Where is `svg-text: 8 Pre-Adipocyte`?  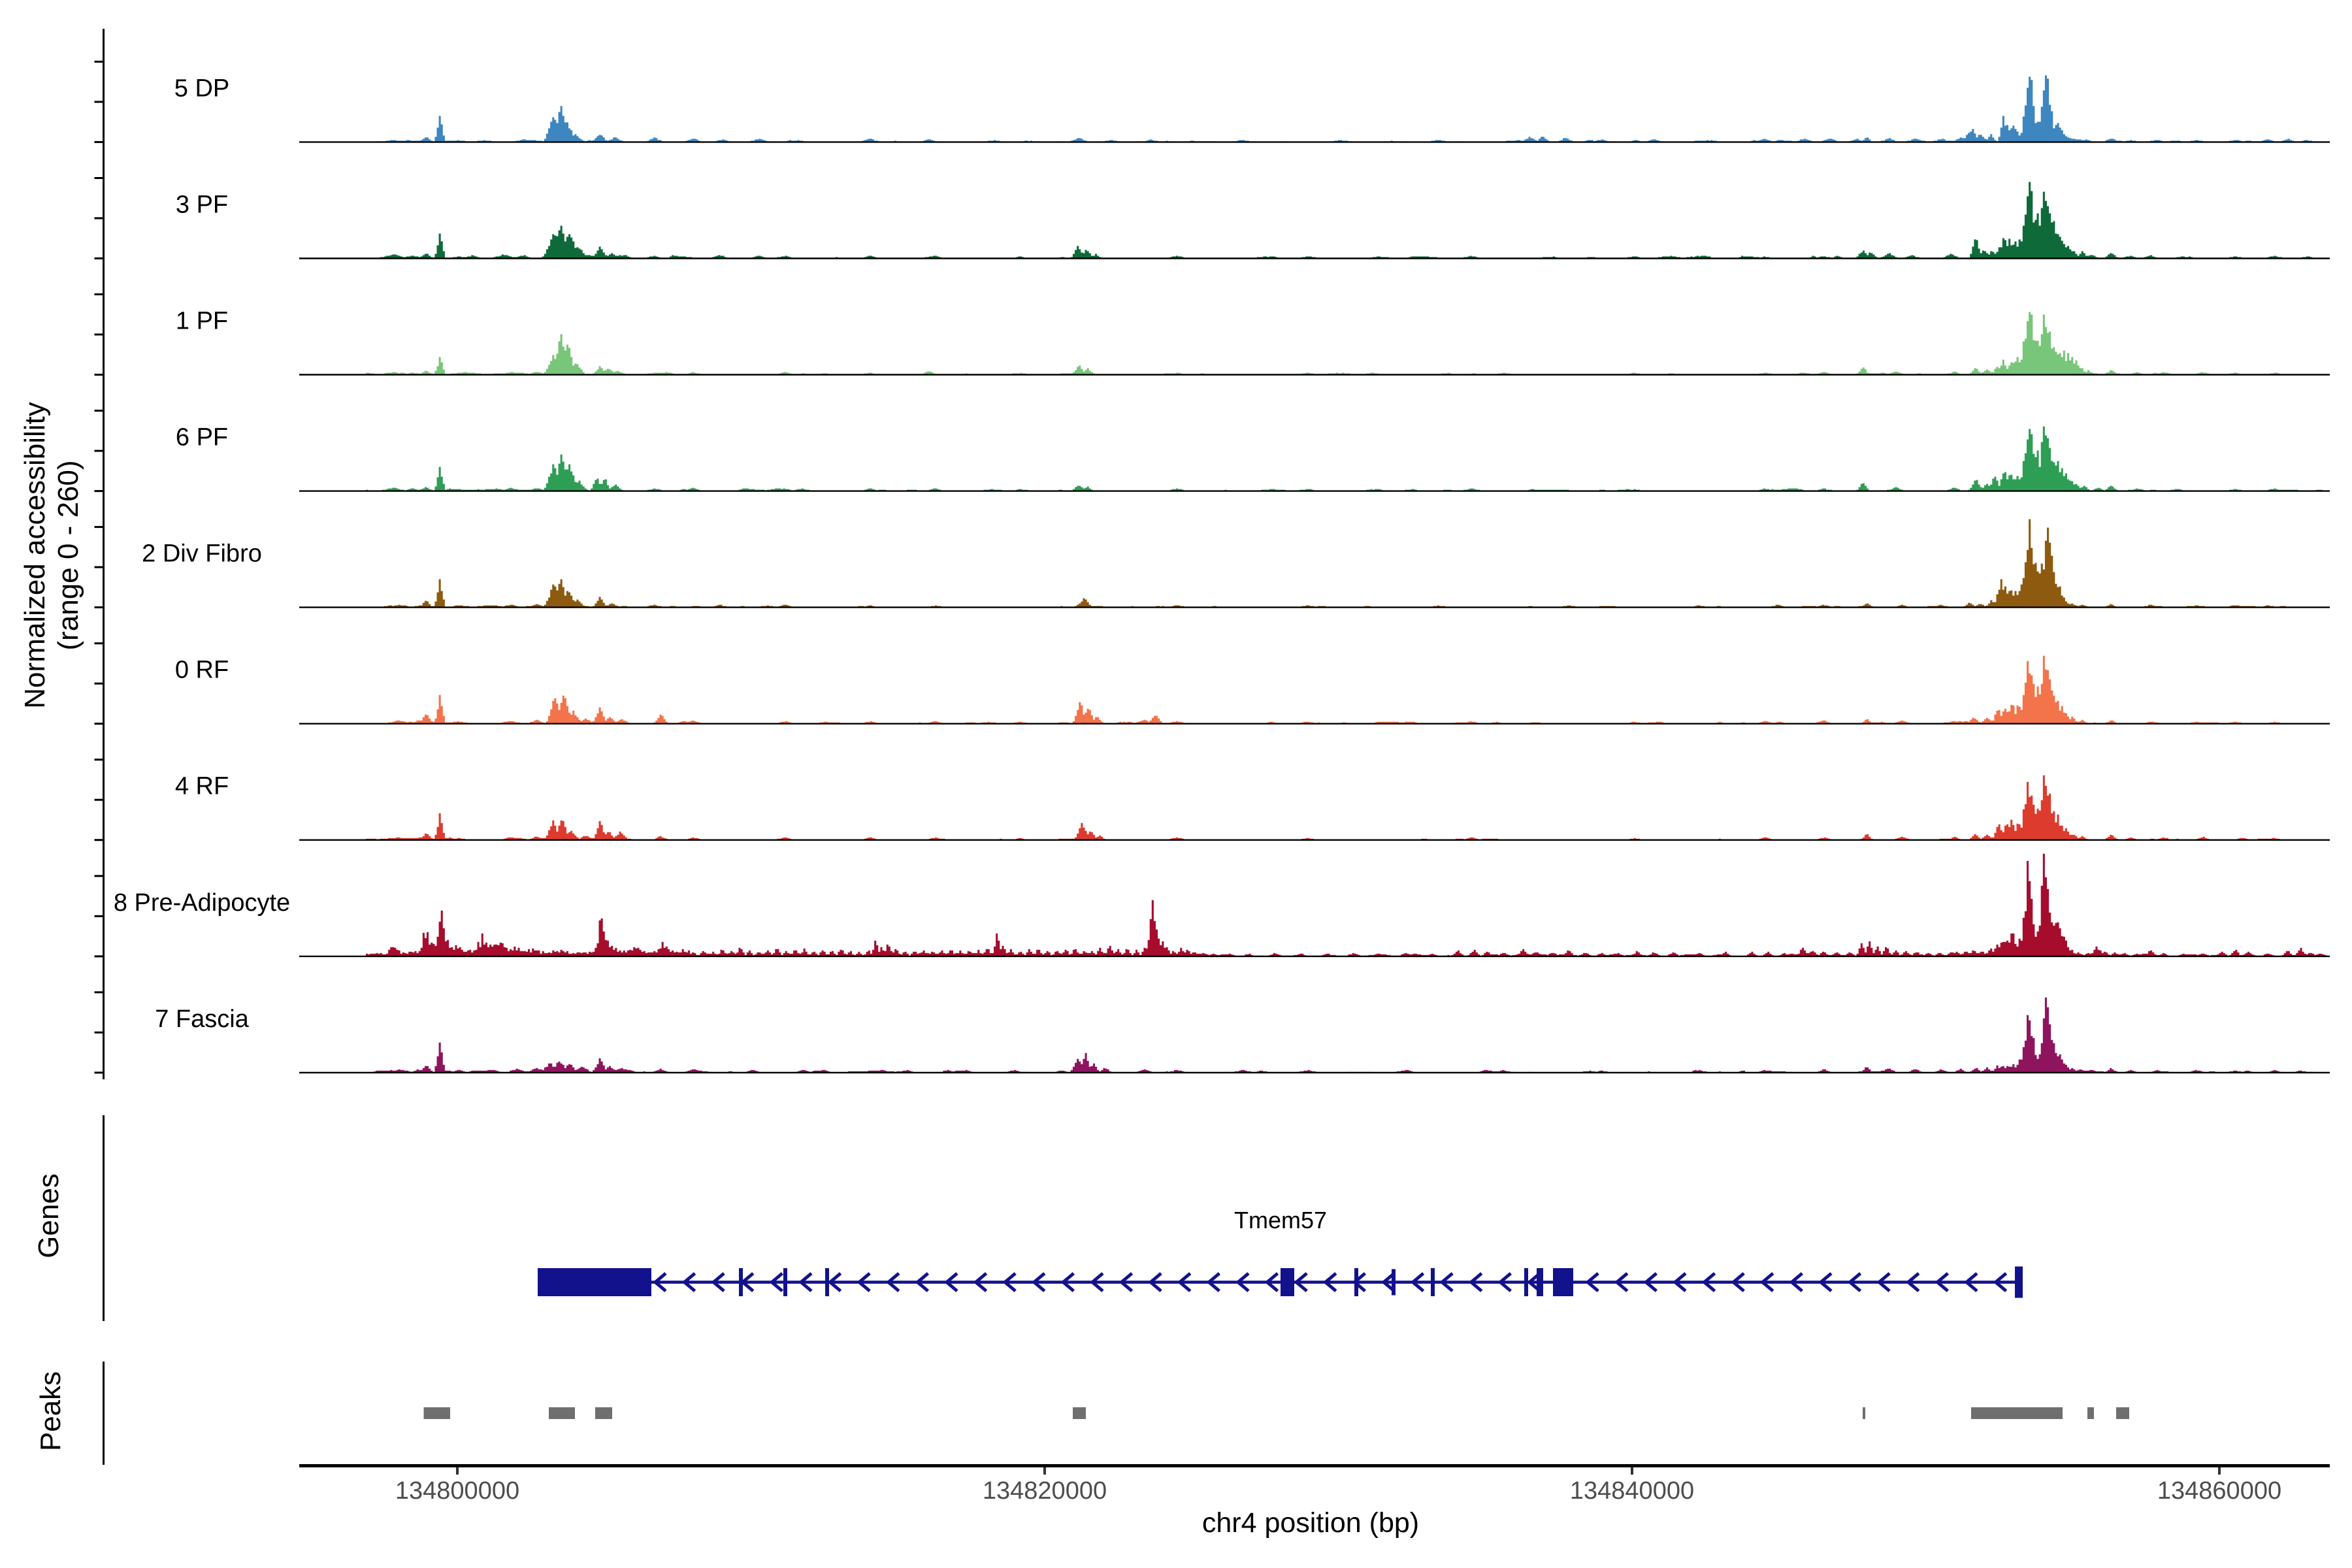
svg-text: 8 Pre-Adipocyte is located at coordinates (202, 903).